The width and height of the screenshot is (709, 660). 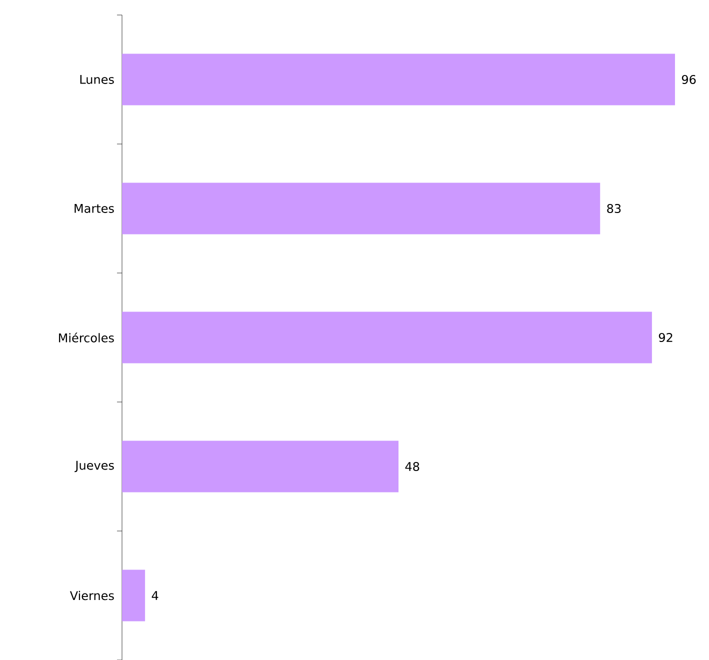 I want to click on y-tick-label: Lunes, so click(x=97, y=79).